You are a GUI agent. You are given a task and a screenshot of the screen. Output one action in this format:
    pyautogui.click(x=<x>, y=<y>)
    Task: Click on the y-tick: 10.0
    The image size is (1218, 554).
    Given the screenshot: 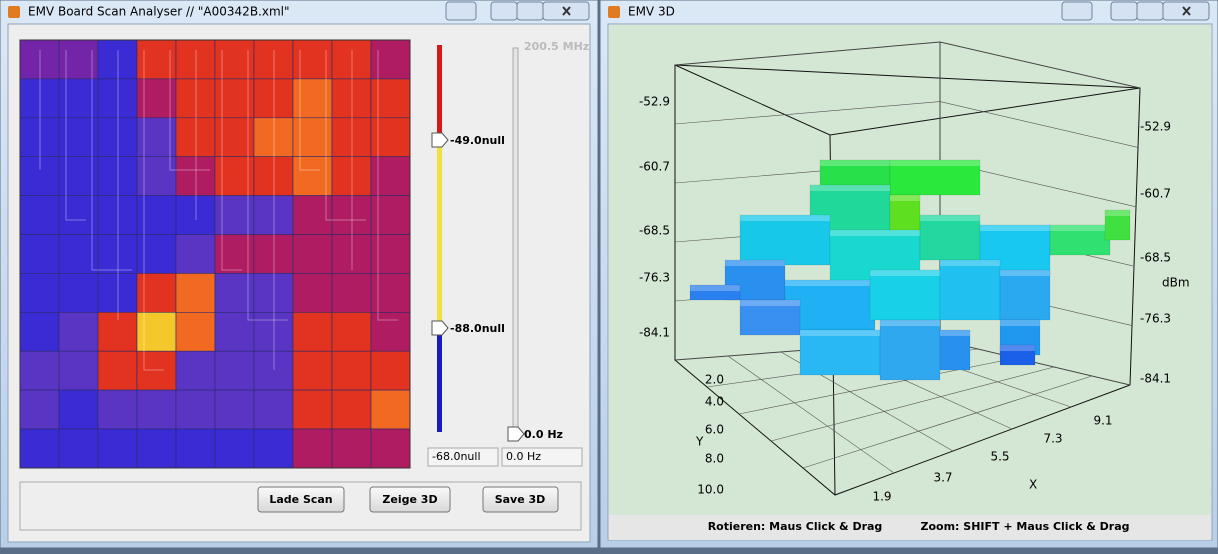 What is the action you would take?
    pyautogui.click(x=710, y=490)
    